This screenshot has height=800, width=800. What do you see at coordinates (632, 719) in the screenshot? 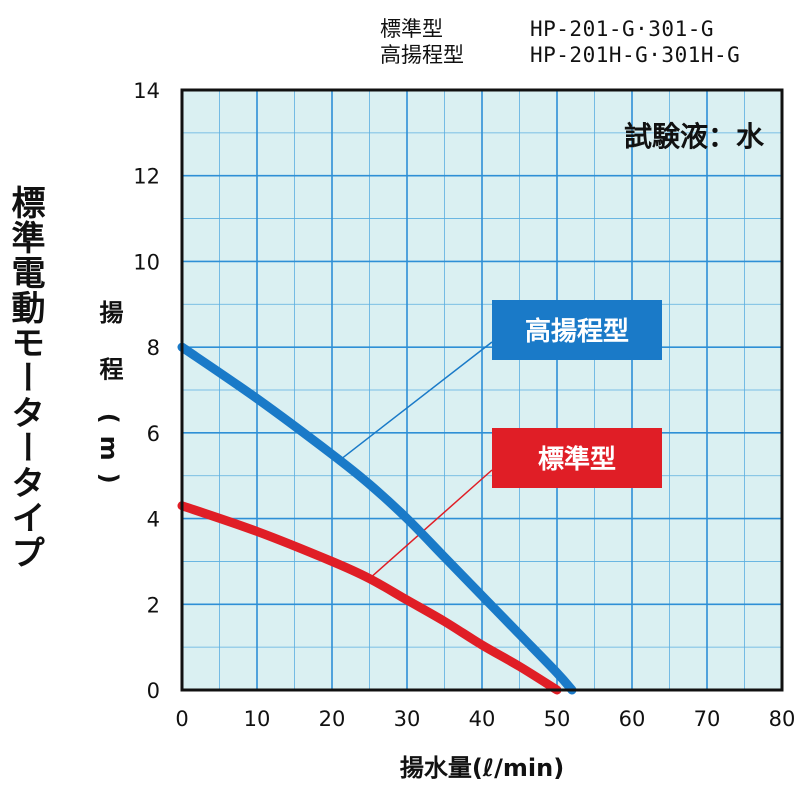
I see `x-tick-label: 60` at bounding box center [632, 719].